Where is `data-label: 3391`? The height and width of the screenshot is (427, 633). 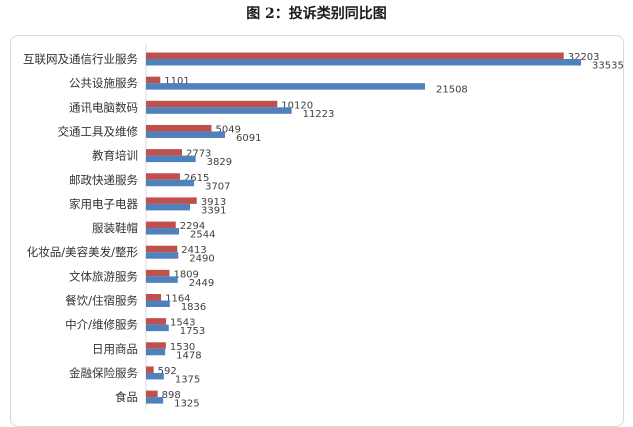 data-label: 3391 is located at coordinates (213, 210).